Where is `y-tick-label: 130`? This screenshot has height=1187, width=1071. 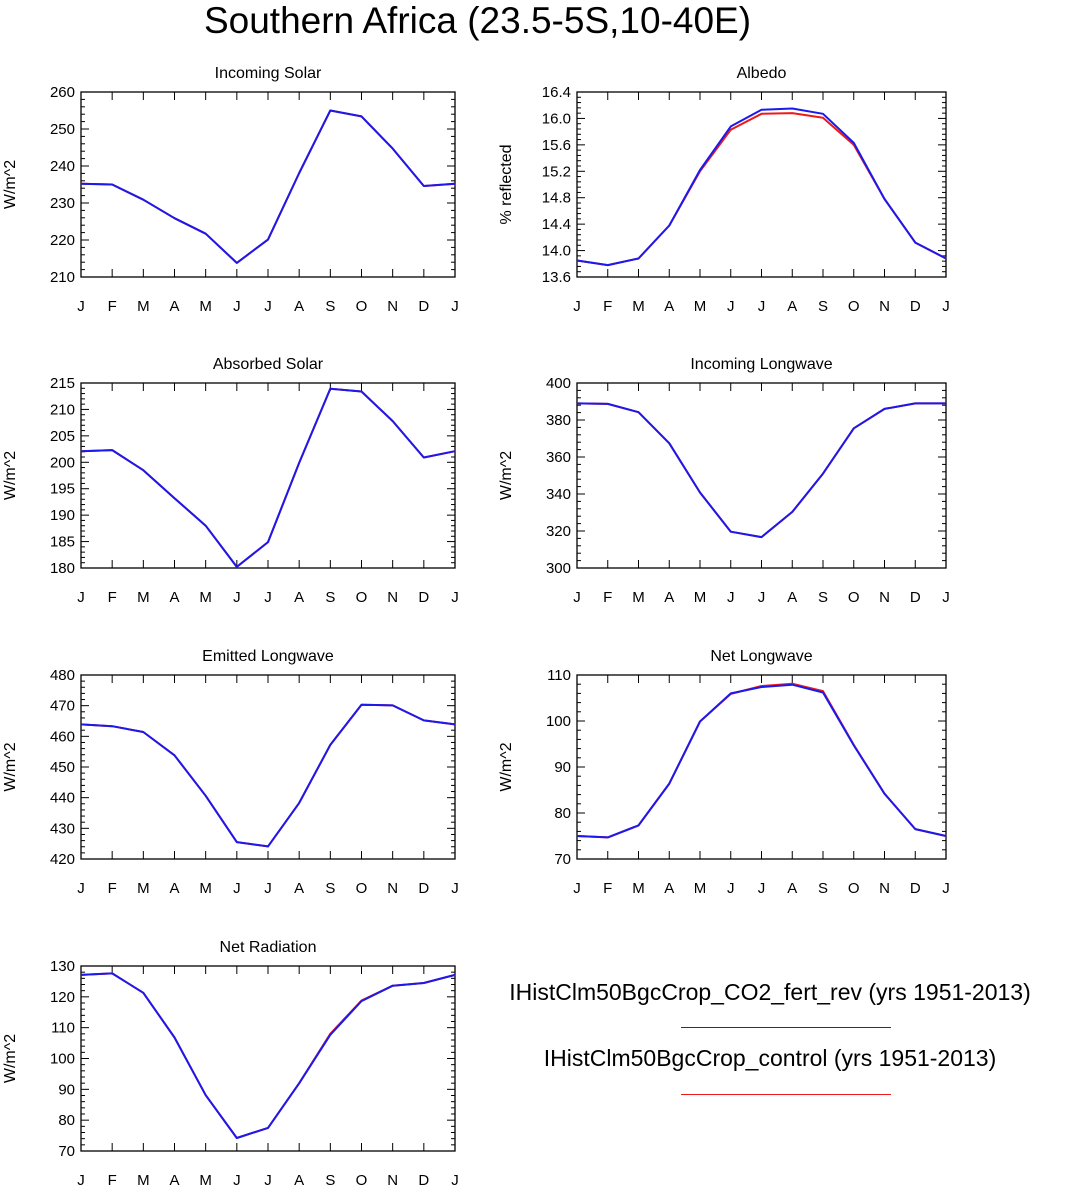 y-tick-label: 130 is located at coordinates (62, 966).